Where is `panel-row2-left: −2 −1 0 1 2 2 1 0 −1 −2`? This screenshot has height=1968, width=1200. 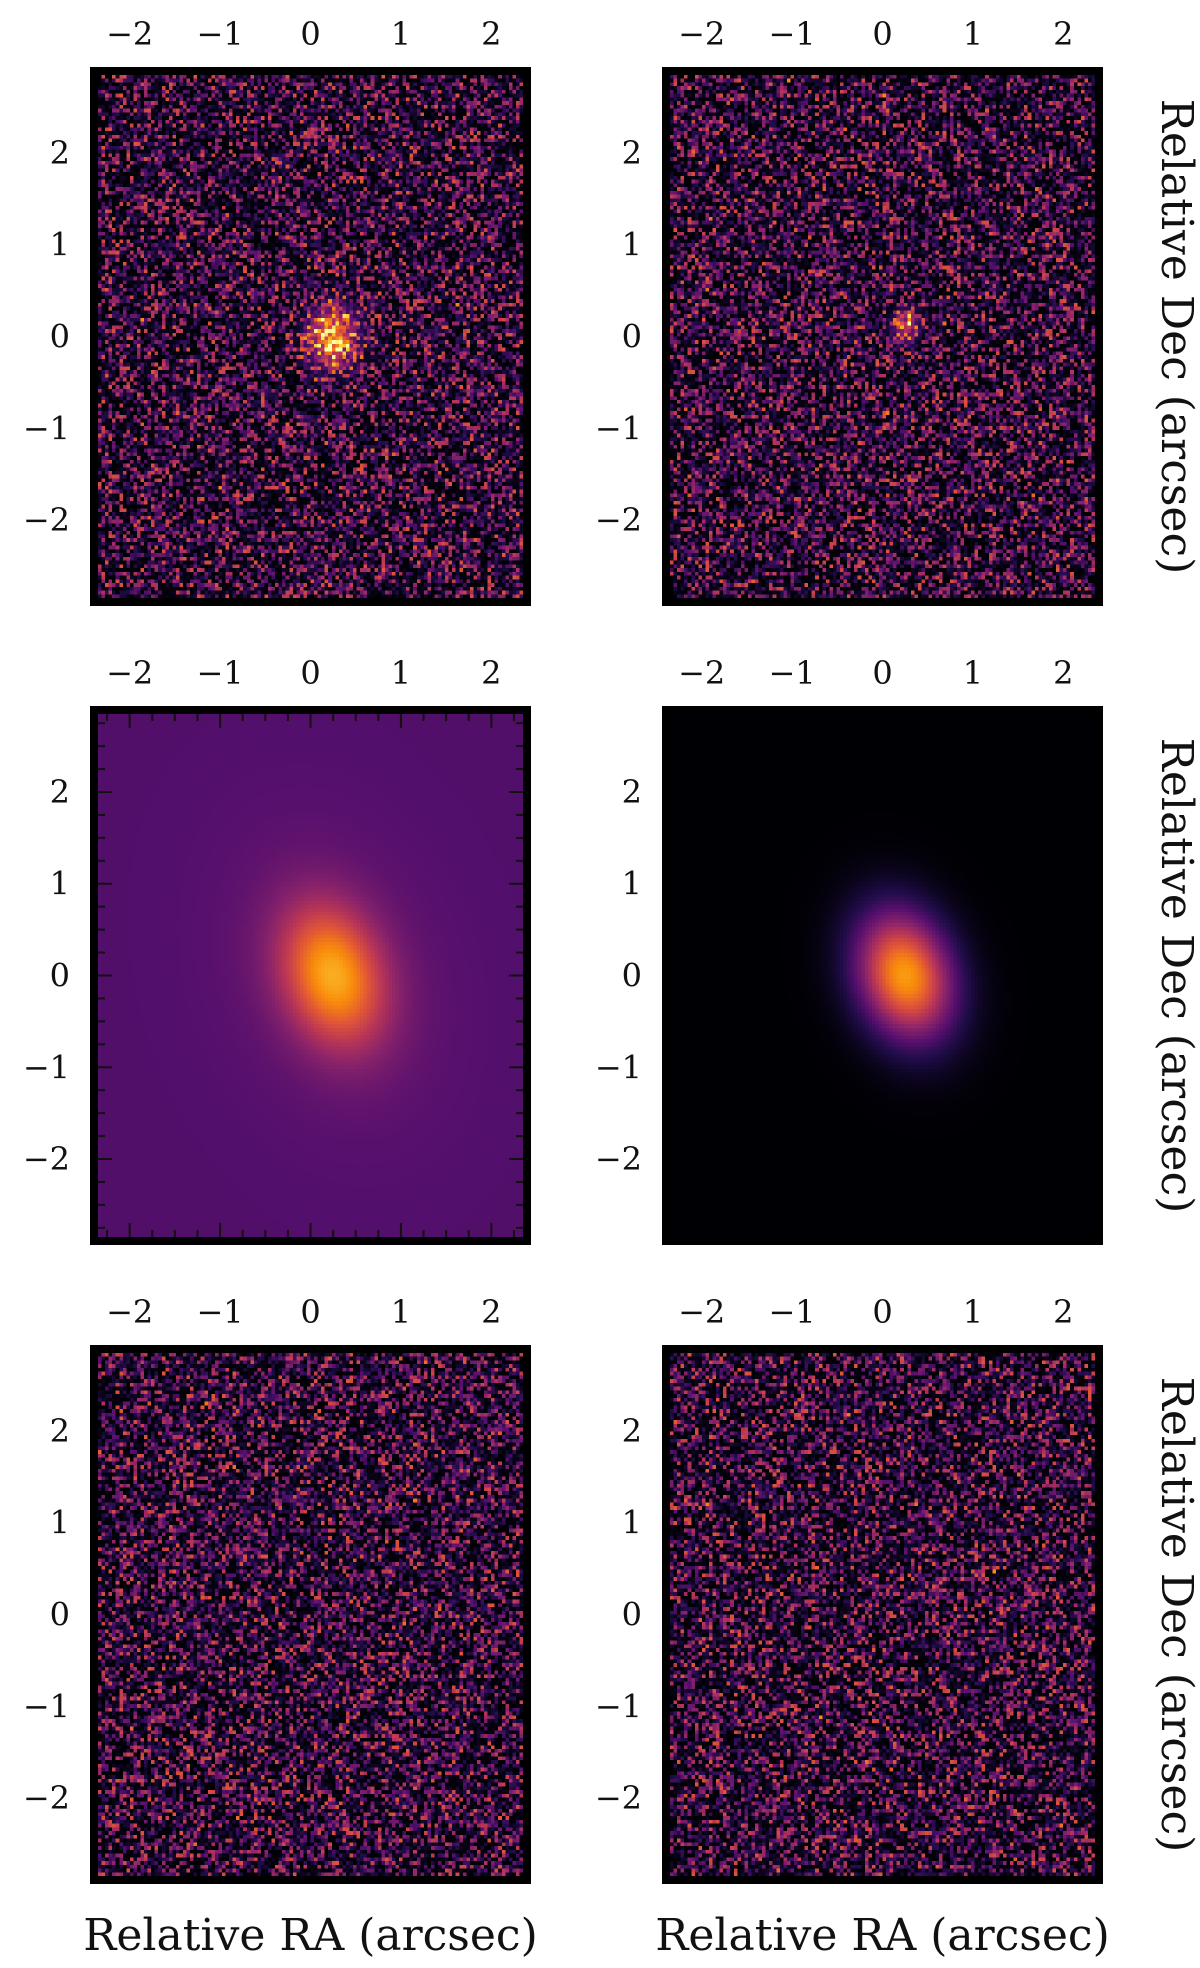 panel-row2-left: −2 −1 0 1 2 2 1 0 −1 −2 is located at coordinates (277, 949).